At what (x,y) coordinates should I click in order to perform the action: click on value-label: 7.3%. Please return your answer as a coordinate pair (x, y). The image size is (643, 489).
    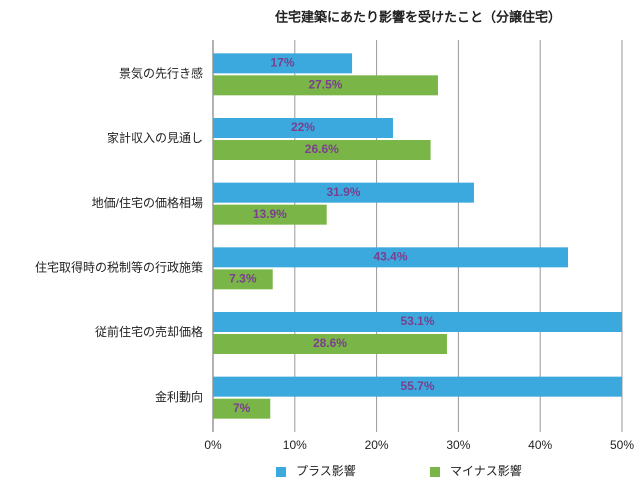
    Looking at the image, I should click on (243, 279).